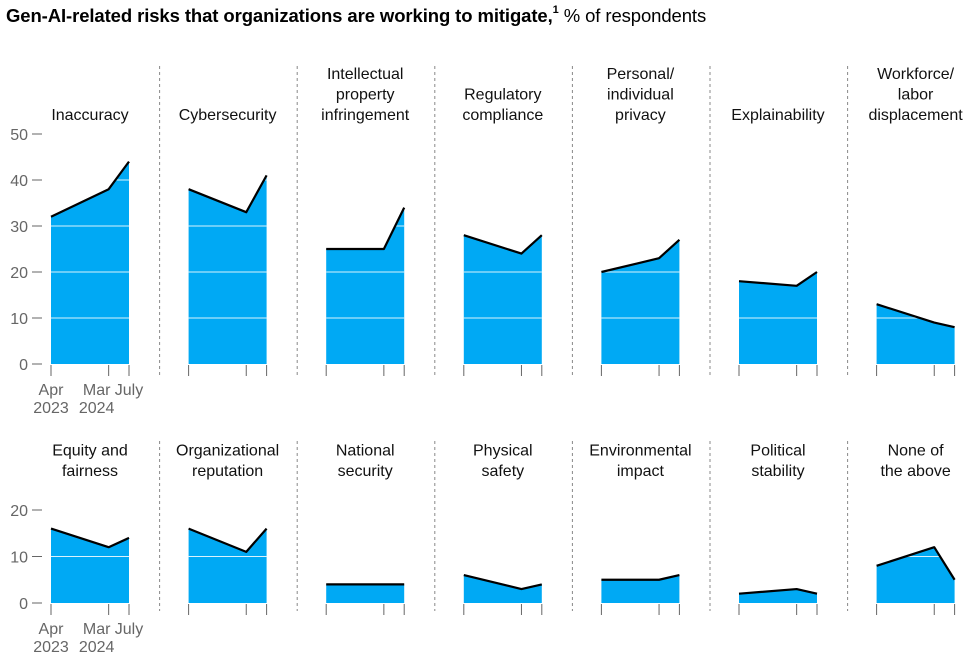 This screenshot has height=658, width=969. Describe the element at coordinates (227, 451) in the screenshot. I see `panel-label-line: Organizational` at that location.